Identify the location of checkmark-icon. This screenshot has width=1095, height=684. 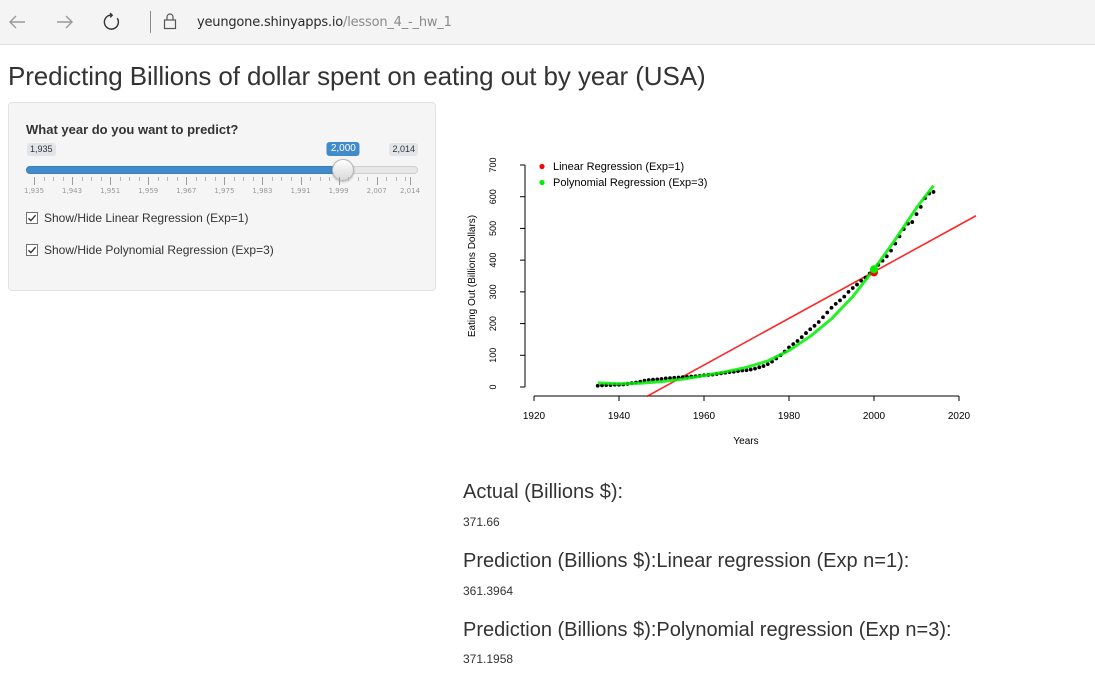
(32, 218).